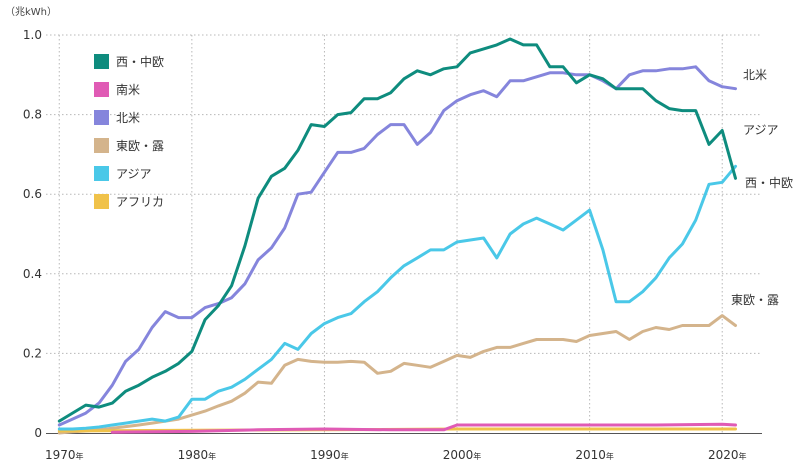 The height and width of the screenshot is (476, 794). I want to click on x-tick-year: 2020, so click(723, 455).